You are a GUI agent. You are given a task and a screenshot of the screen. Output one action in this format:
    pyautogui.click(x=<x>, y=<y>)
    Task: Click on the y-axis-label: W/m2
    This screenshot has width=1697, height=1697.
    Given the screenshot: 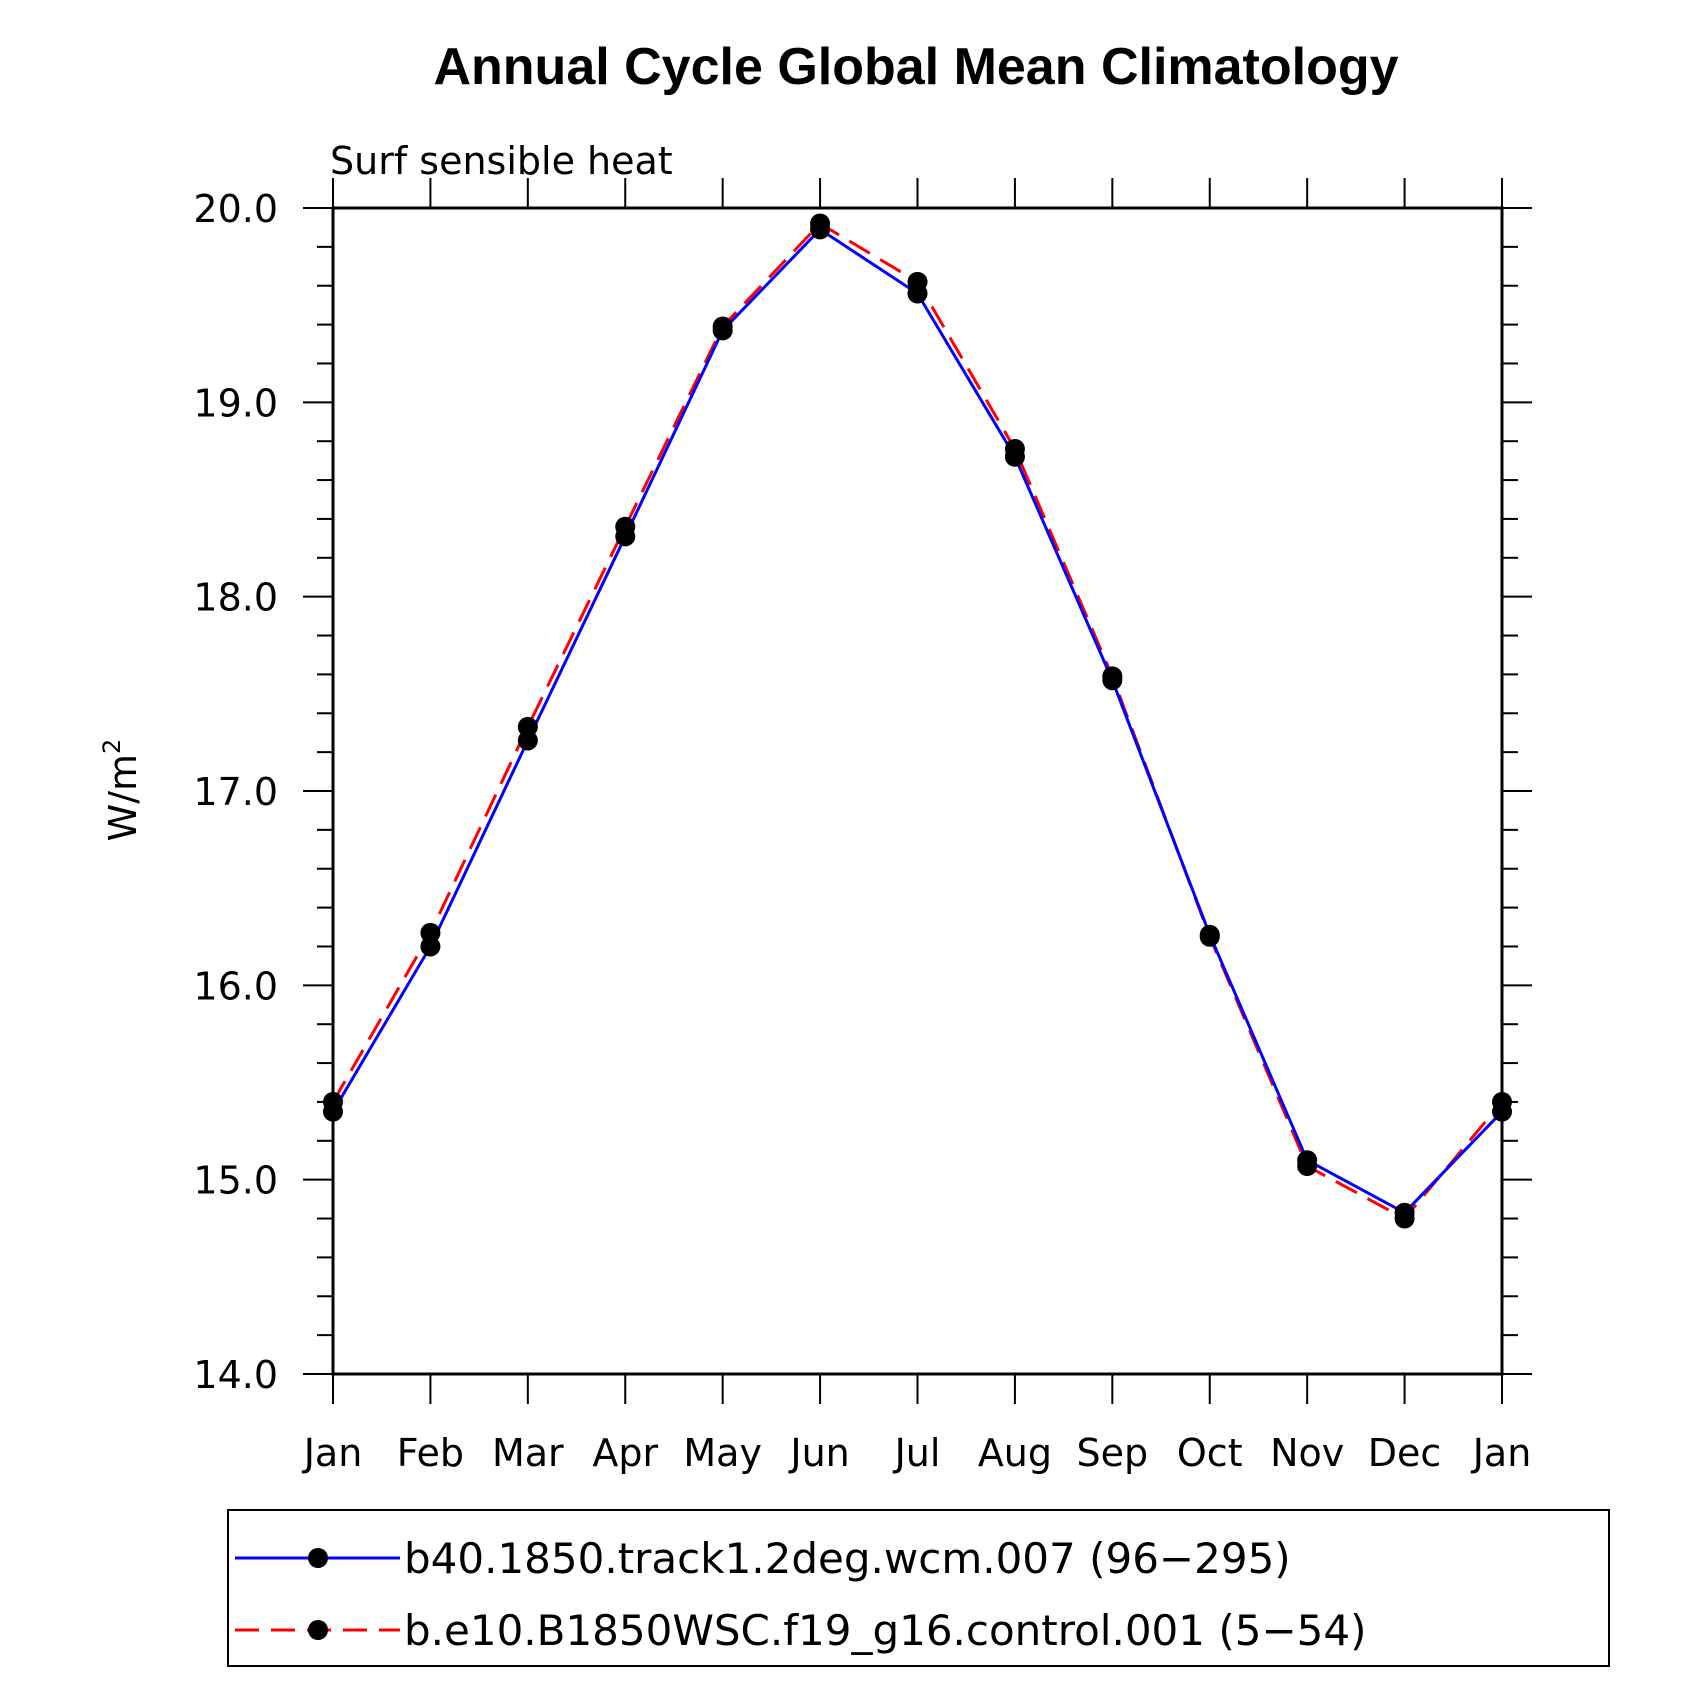 What is the action you would take?
    pyautogui.click(x=121, y=790)
    